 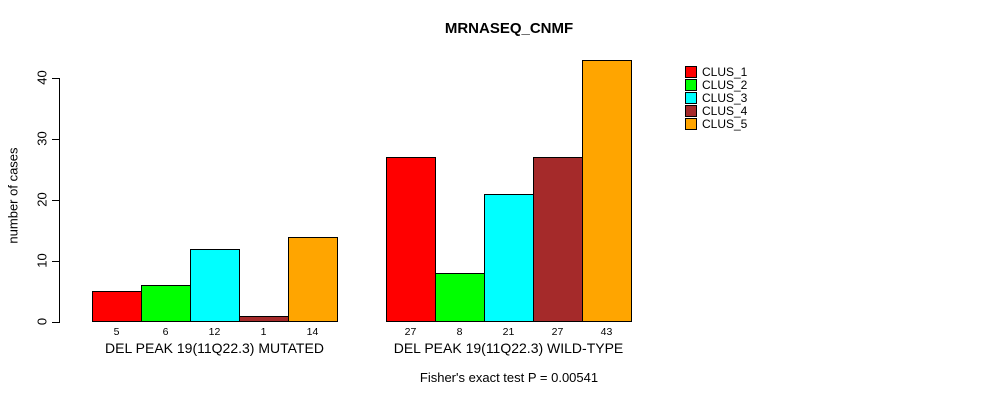 I want to click on fisher-test-note: Fisher's exact test P = 0.00541, so click(x=509, y=377).